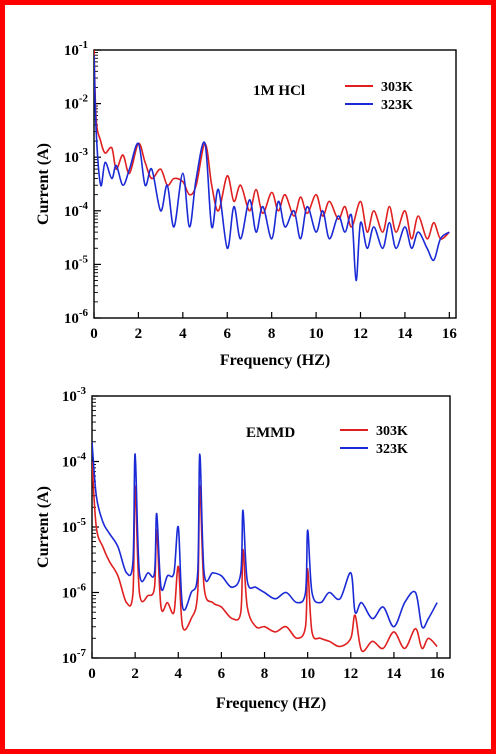 The width and height of the screenshot is (496, 754). What do you see at coordinates (76, 49) in the screenshot?
I see `y-tick-label: 10⁻¹` at bounding box center [76, 49].